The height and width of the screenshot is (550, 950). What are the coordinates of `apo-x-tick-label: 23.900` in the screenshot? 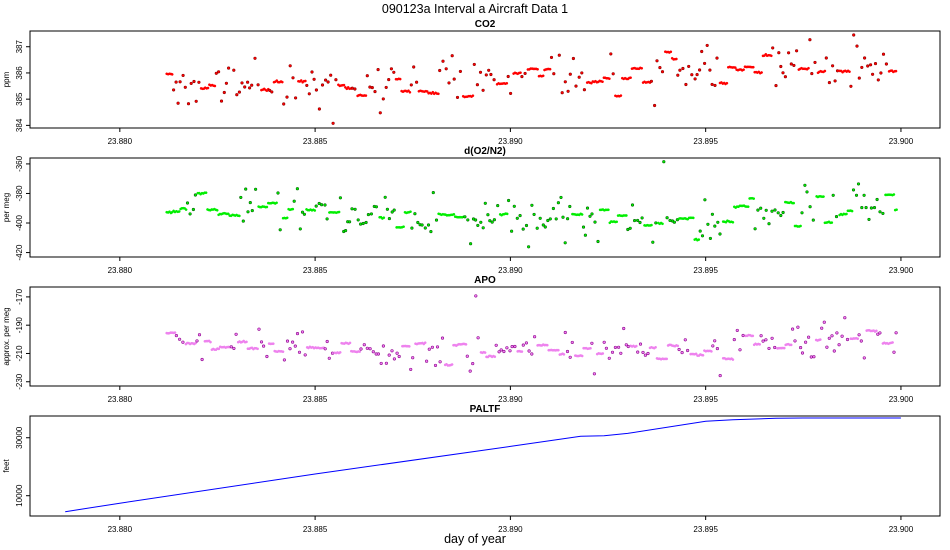 It's located at (901, 399).